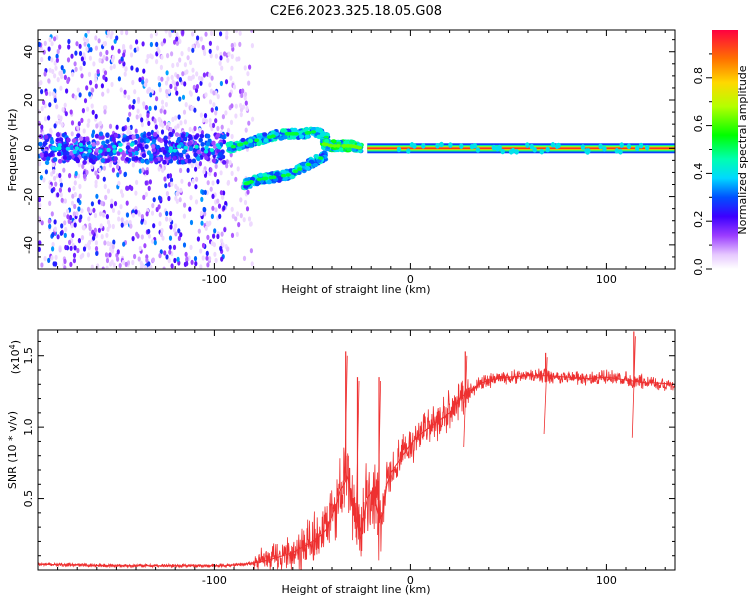 The height and width of the screenshot is (600, 750). What do you see at coordinates (214, 279) in the screenshot?
I see `spectrogram-xtick-label: -100` at bounding box center [214, 279].